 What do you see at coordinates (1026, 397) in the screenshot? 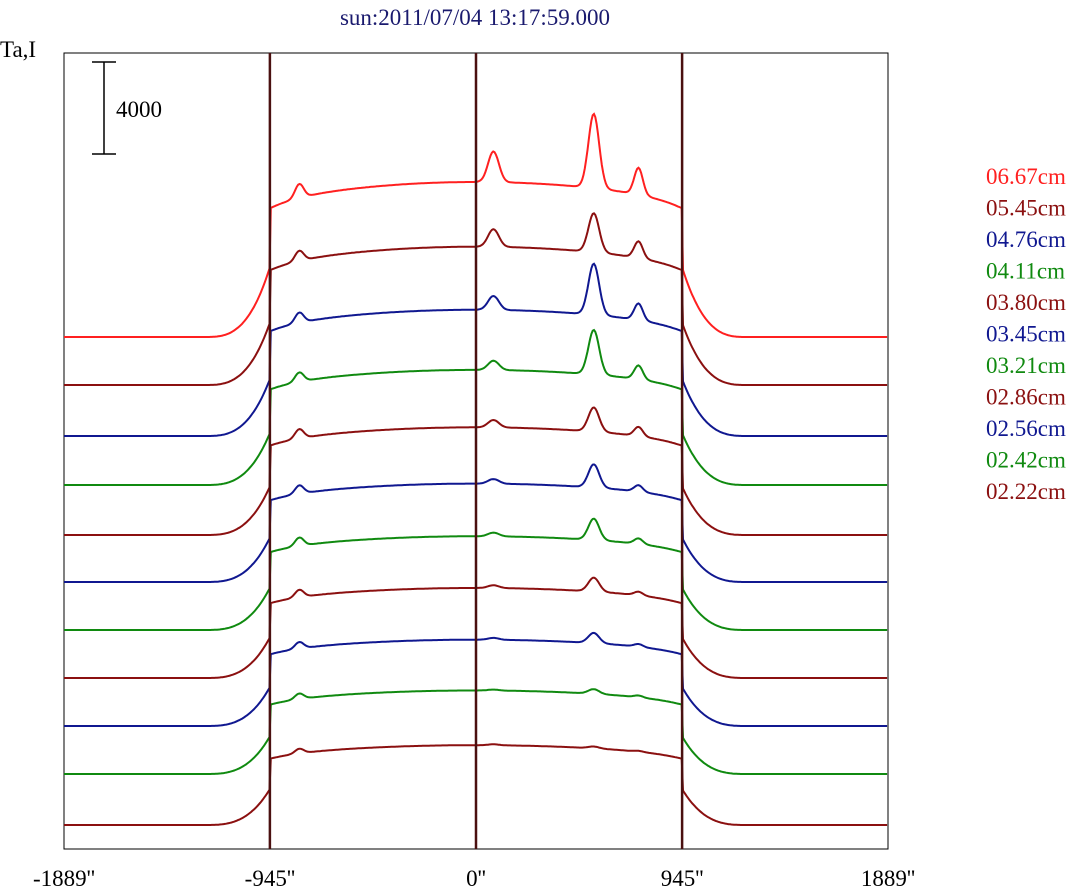
I see `legend-entry: 02.86cm` at bounding box center [1026, 397].